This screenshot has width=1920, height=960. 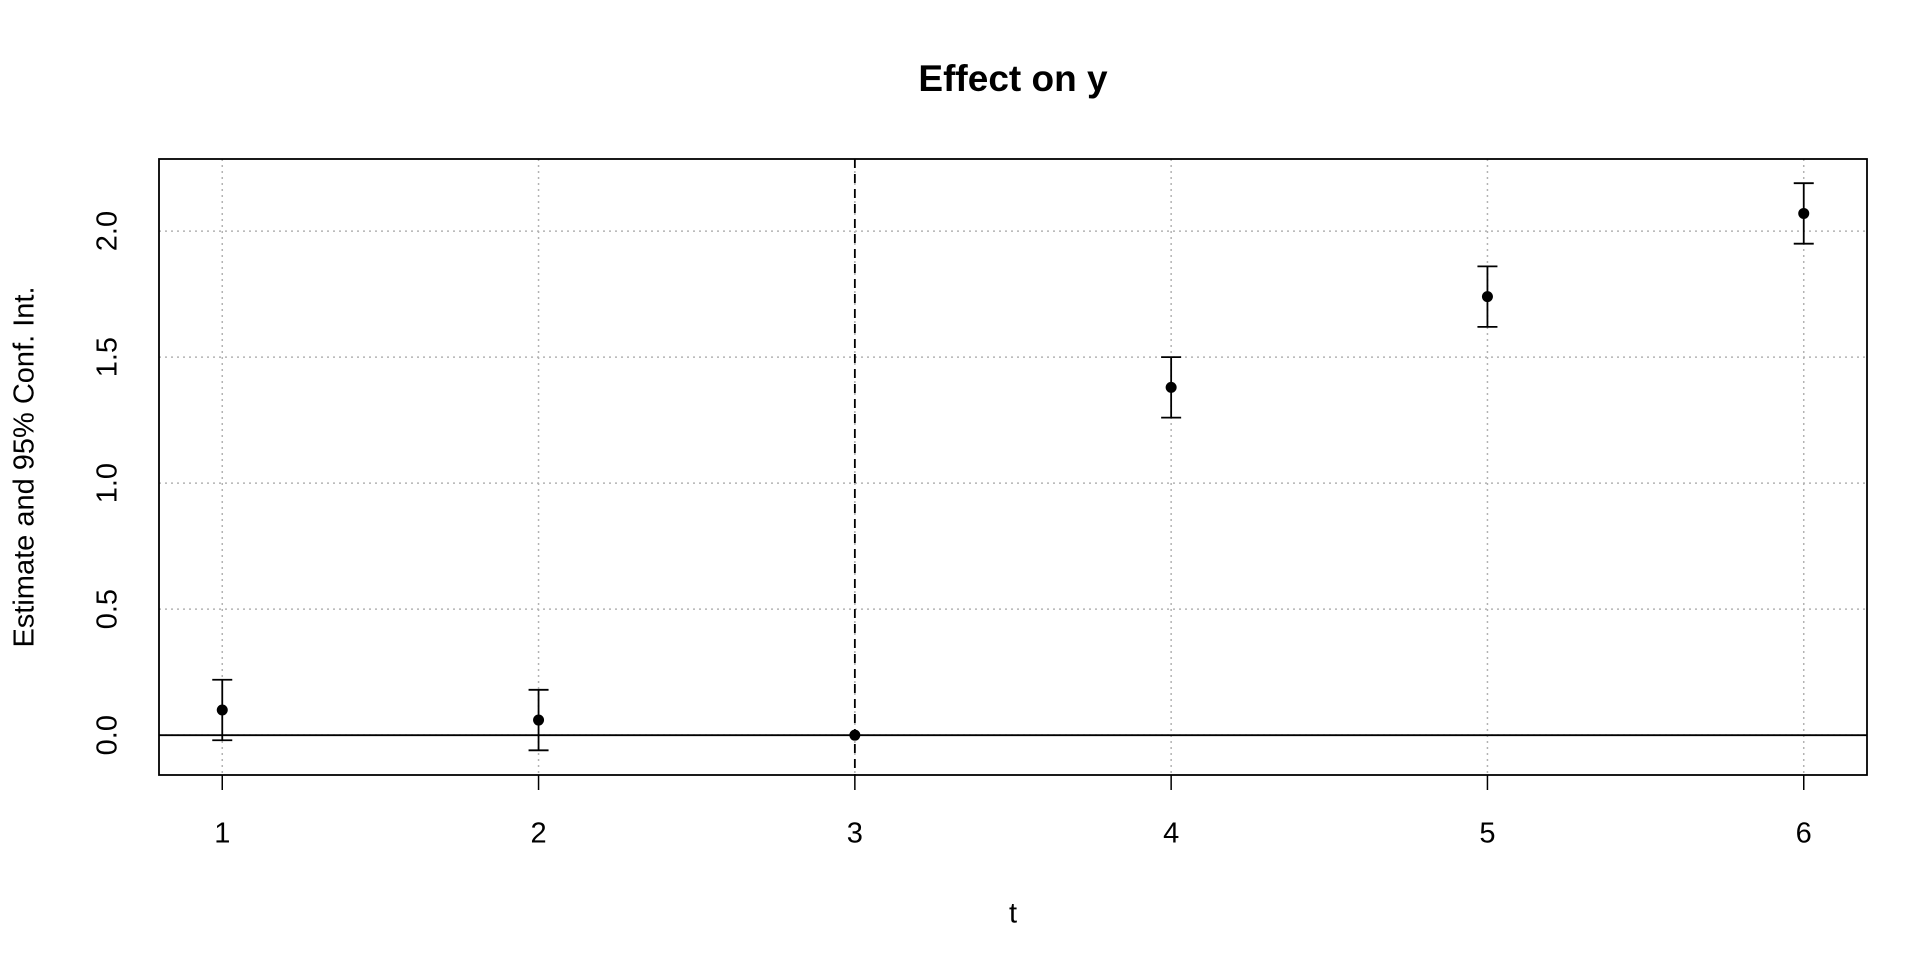 I want to click on chart-title: Effect on y, so click(x=1013, y=78).